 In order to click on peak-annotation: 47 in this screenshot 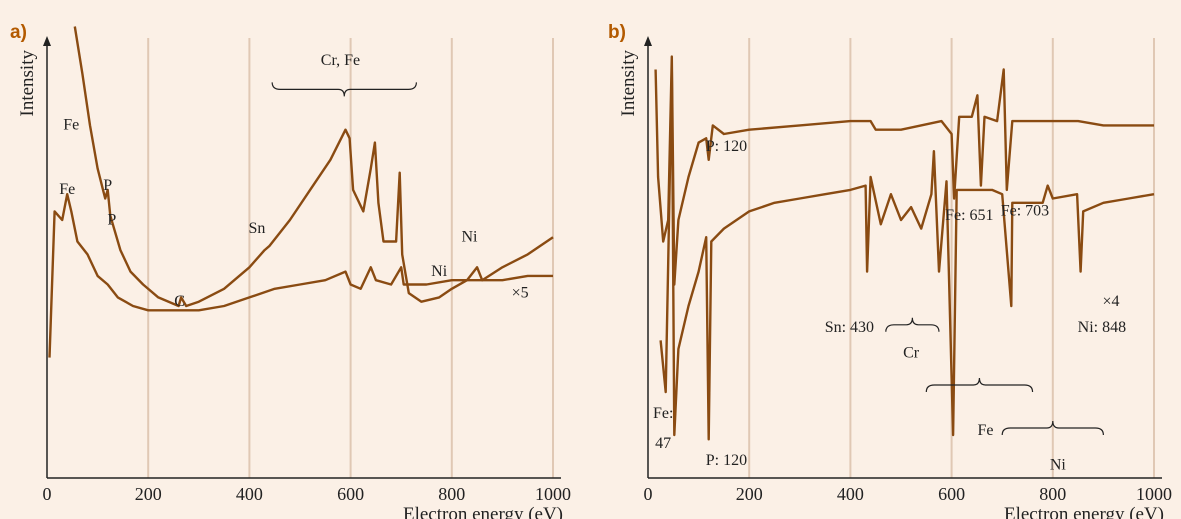, I will do `click(663, 443)`.